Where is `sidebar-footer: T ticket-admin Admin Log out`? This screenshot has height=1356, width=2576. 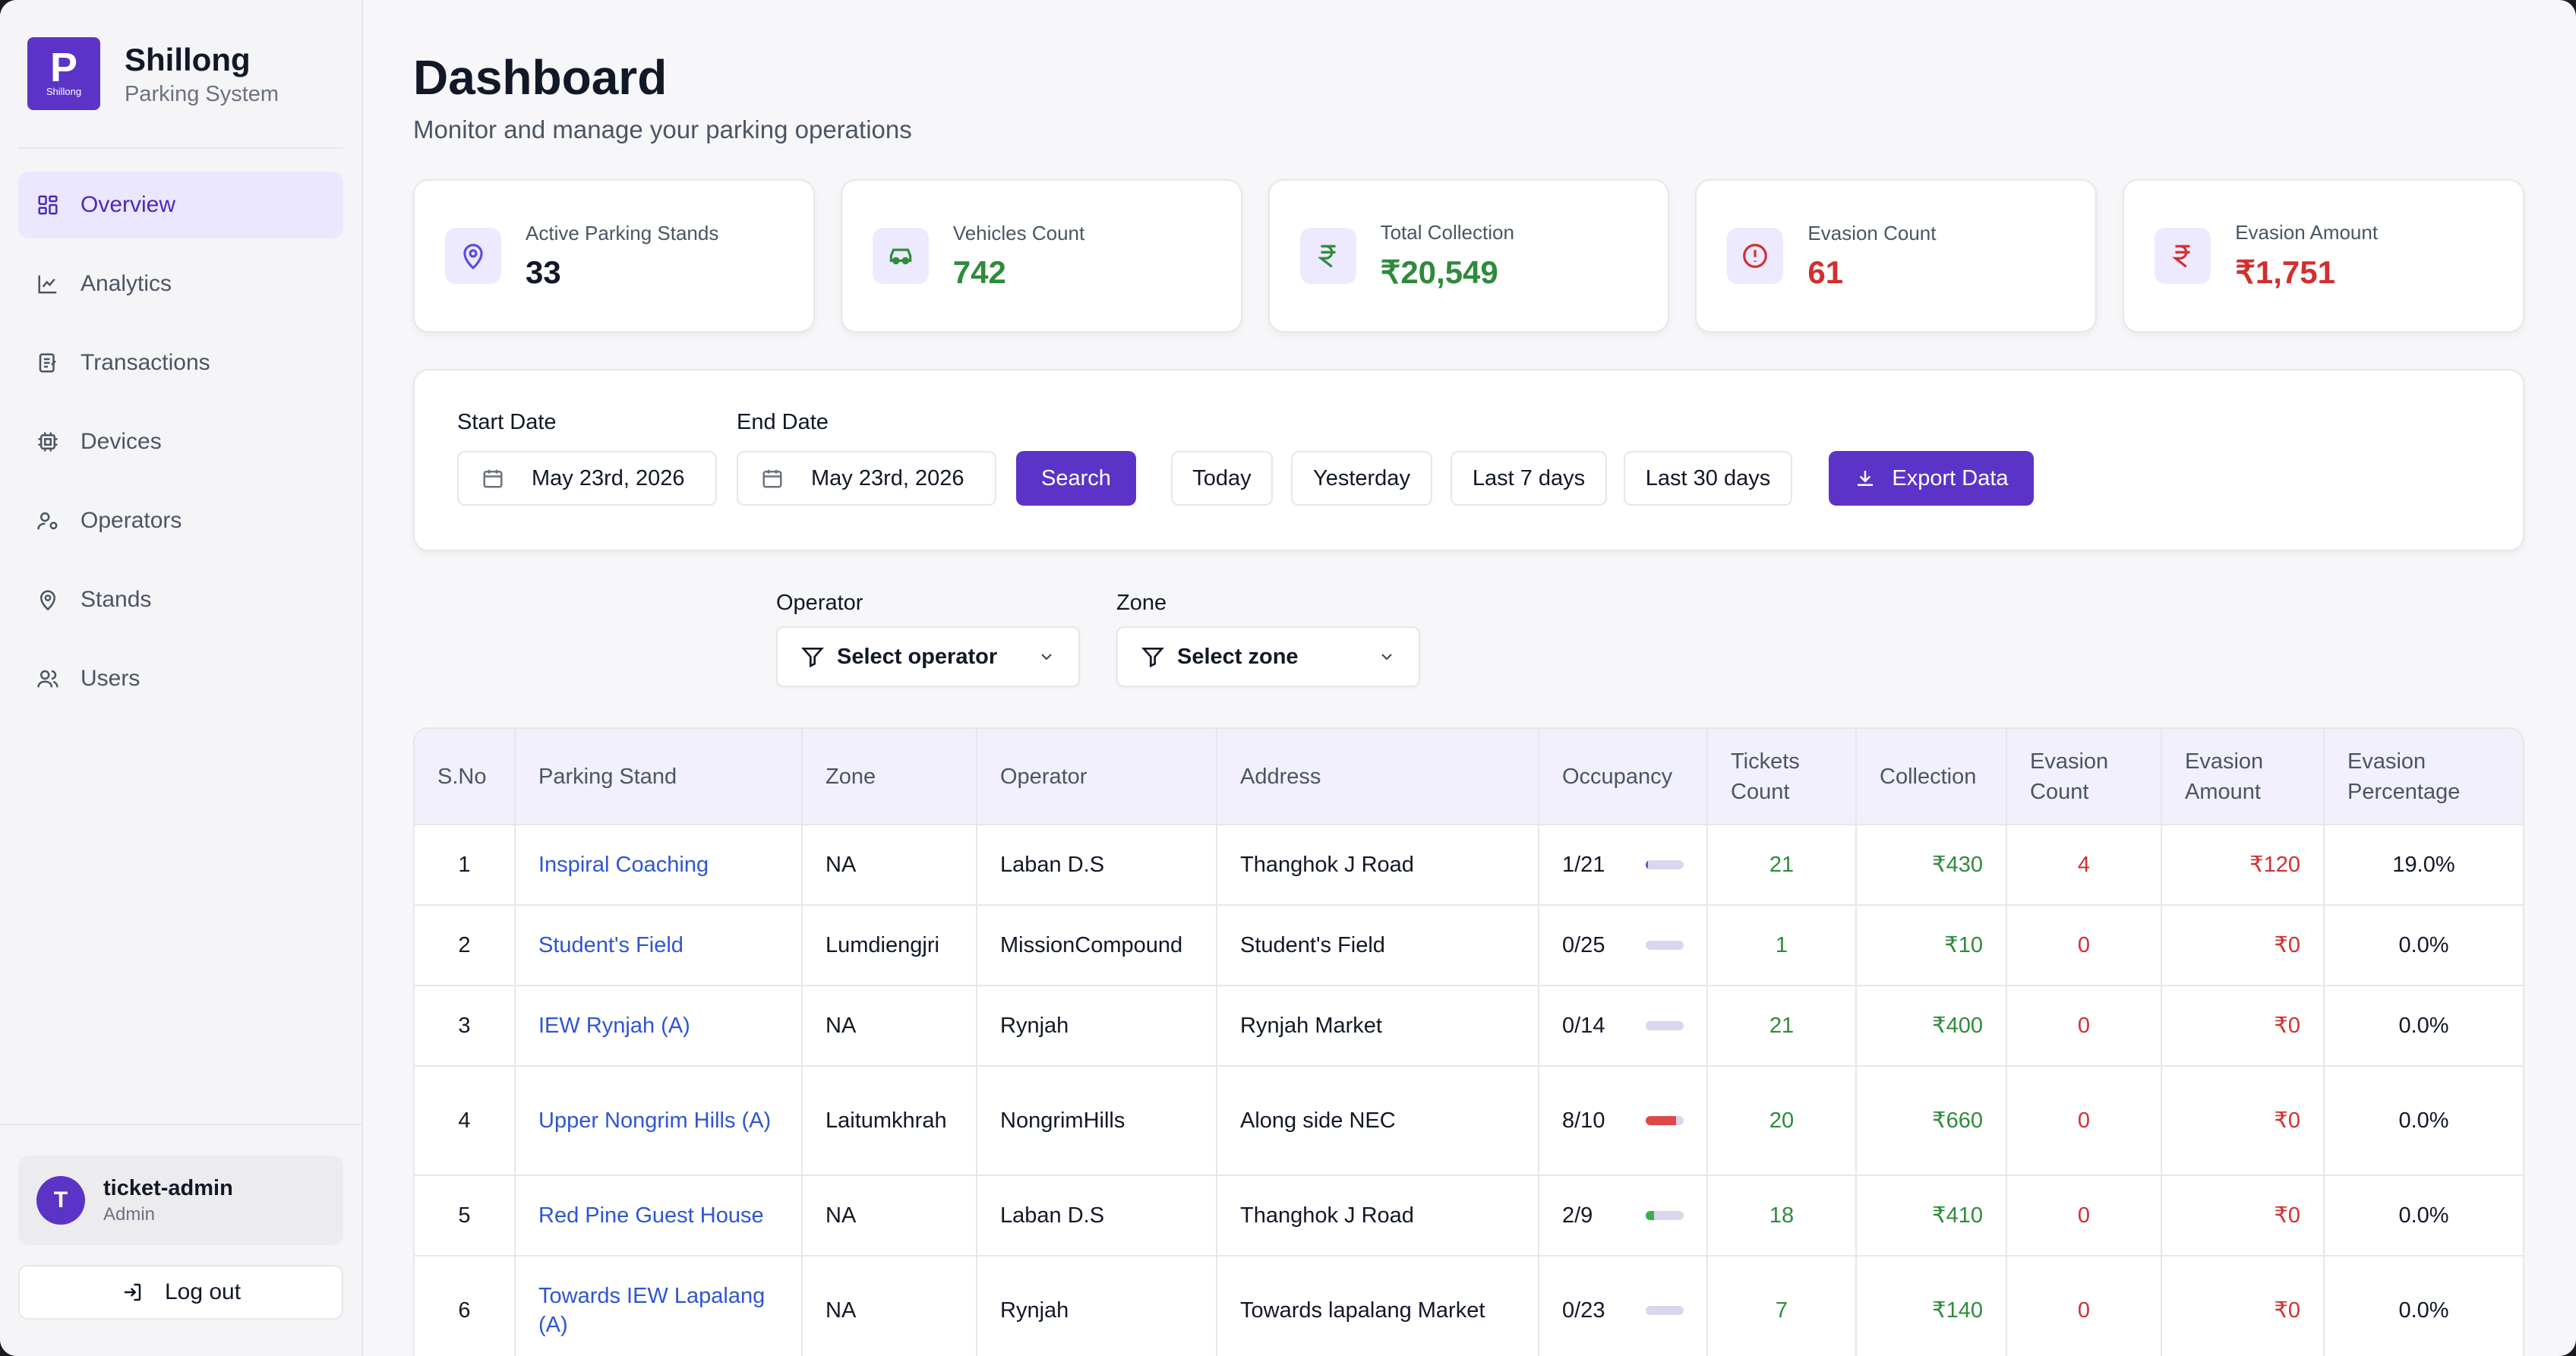 sidebar-footer: T ticket-admin Admin Log out is located at coordinates (180, 1240).